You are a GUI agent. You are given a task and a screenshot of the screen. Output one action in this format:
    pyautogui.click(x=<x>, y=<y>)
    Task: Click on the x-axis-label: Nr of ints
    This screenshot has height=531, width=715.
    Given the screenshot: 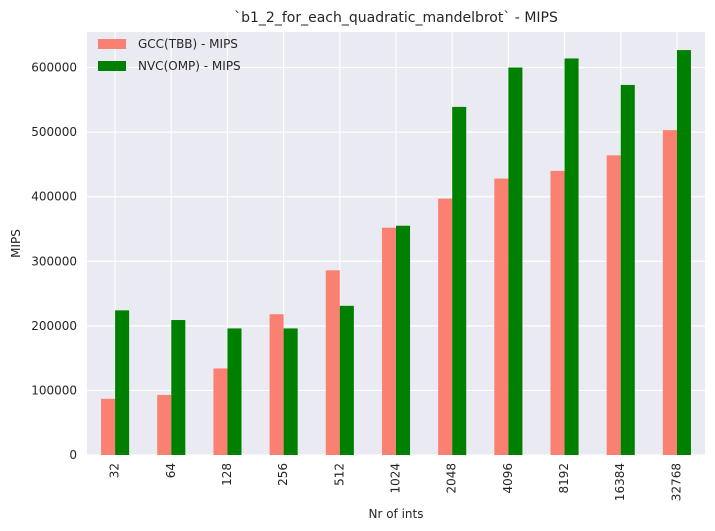 What is the action you would take?
    pyautogui.click(x=395, y=514)
    